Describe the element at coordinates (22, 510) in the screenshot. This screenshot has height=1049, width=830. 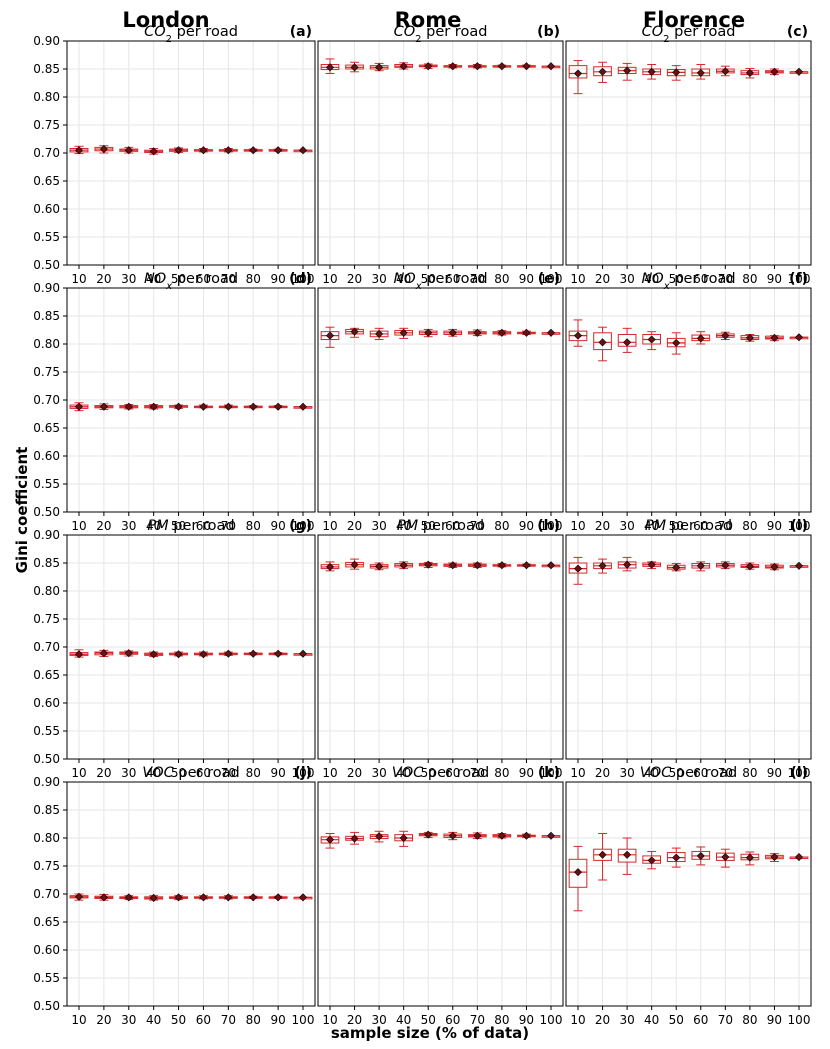
I see `y-axis-label: Gini coefficient` at that location.